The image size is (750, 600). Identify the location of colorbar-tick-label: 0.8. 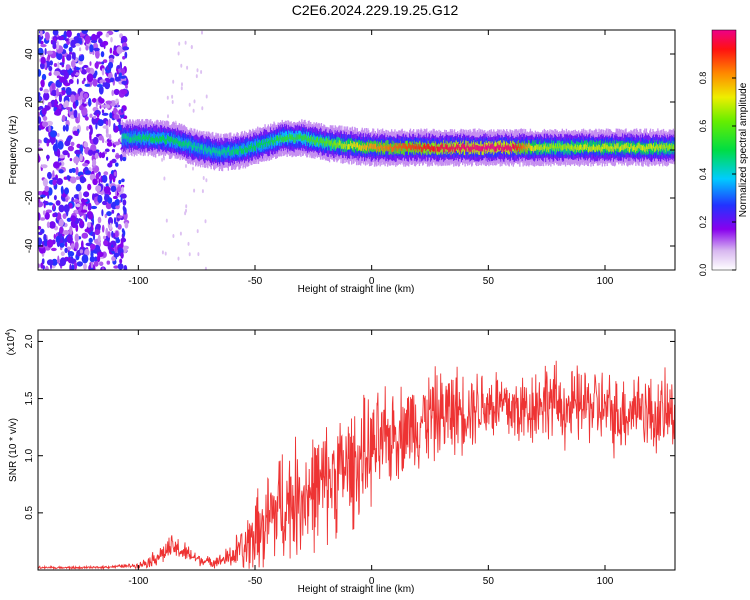
(703, 78).